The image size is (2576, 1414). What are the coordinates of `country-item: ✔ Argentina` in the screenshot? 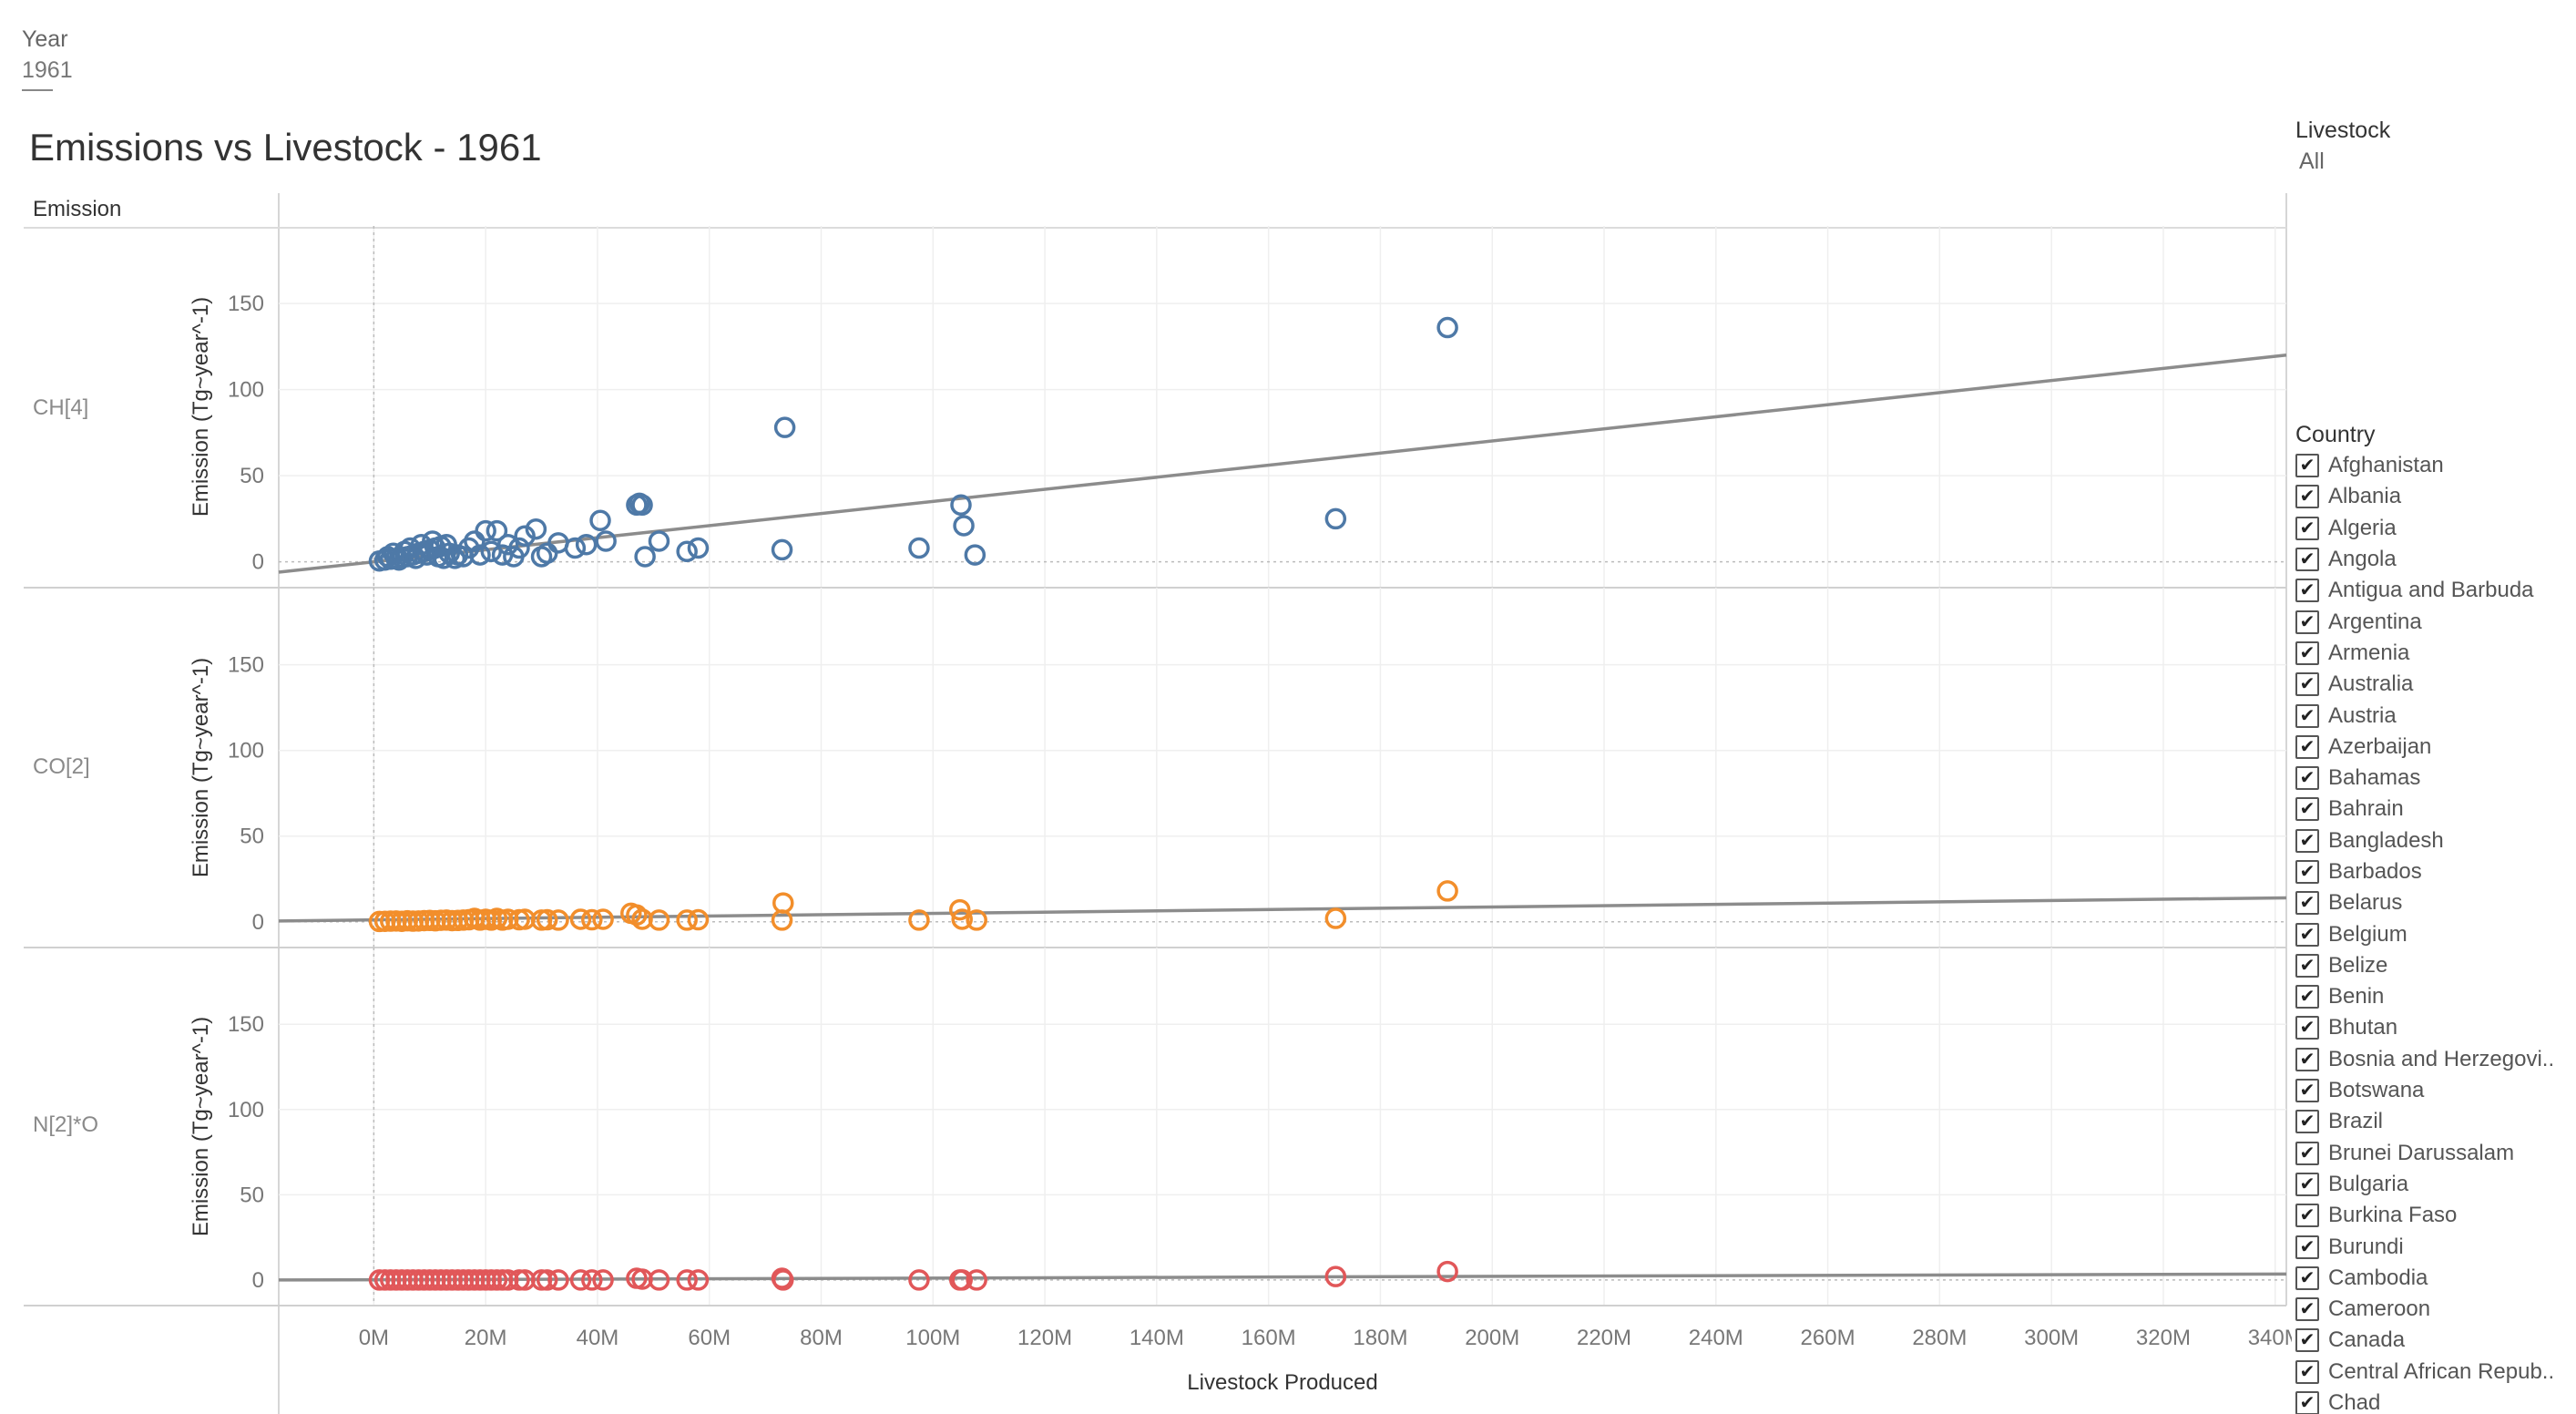 It's located at (2435, 621).